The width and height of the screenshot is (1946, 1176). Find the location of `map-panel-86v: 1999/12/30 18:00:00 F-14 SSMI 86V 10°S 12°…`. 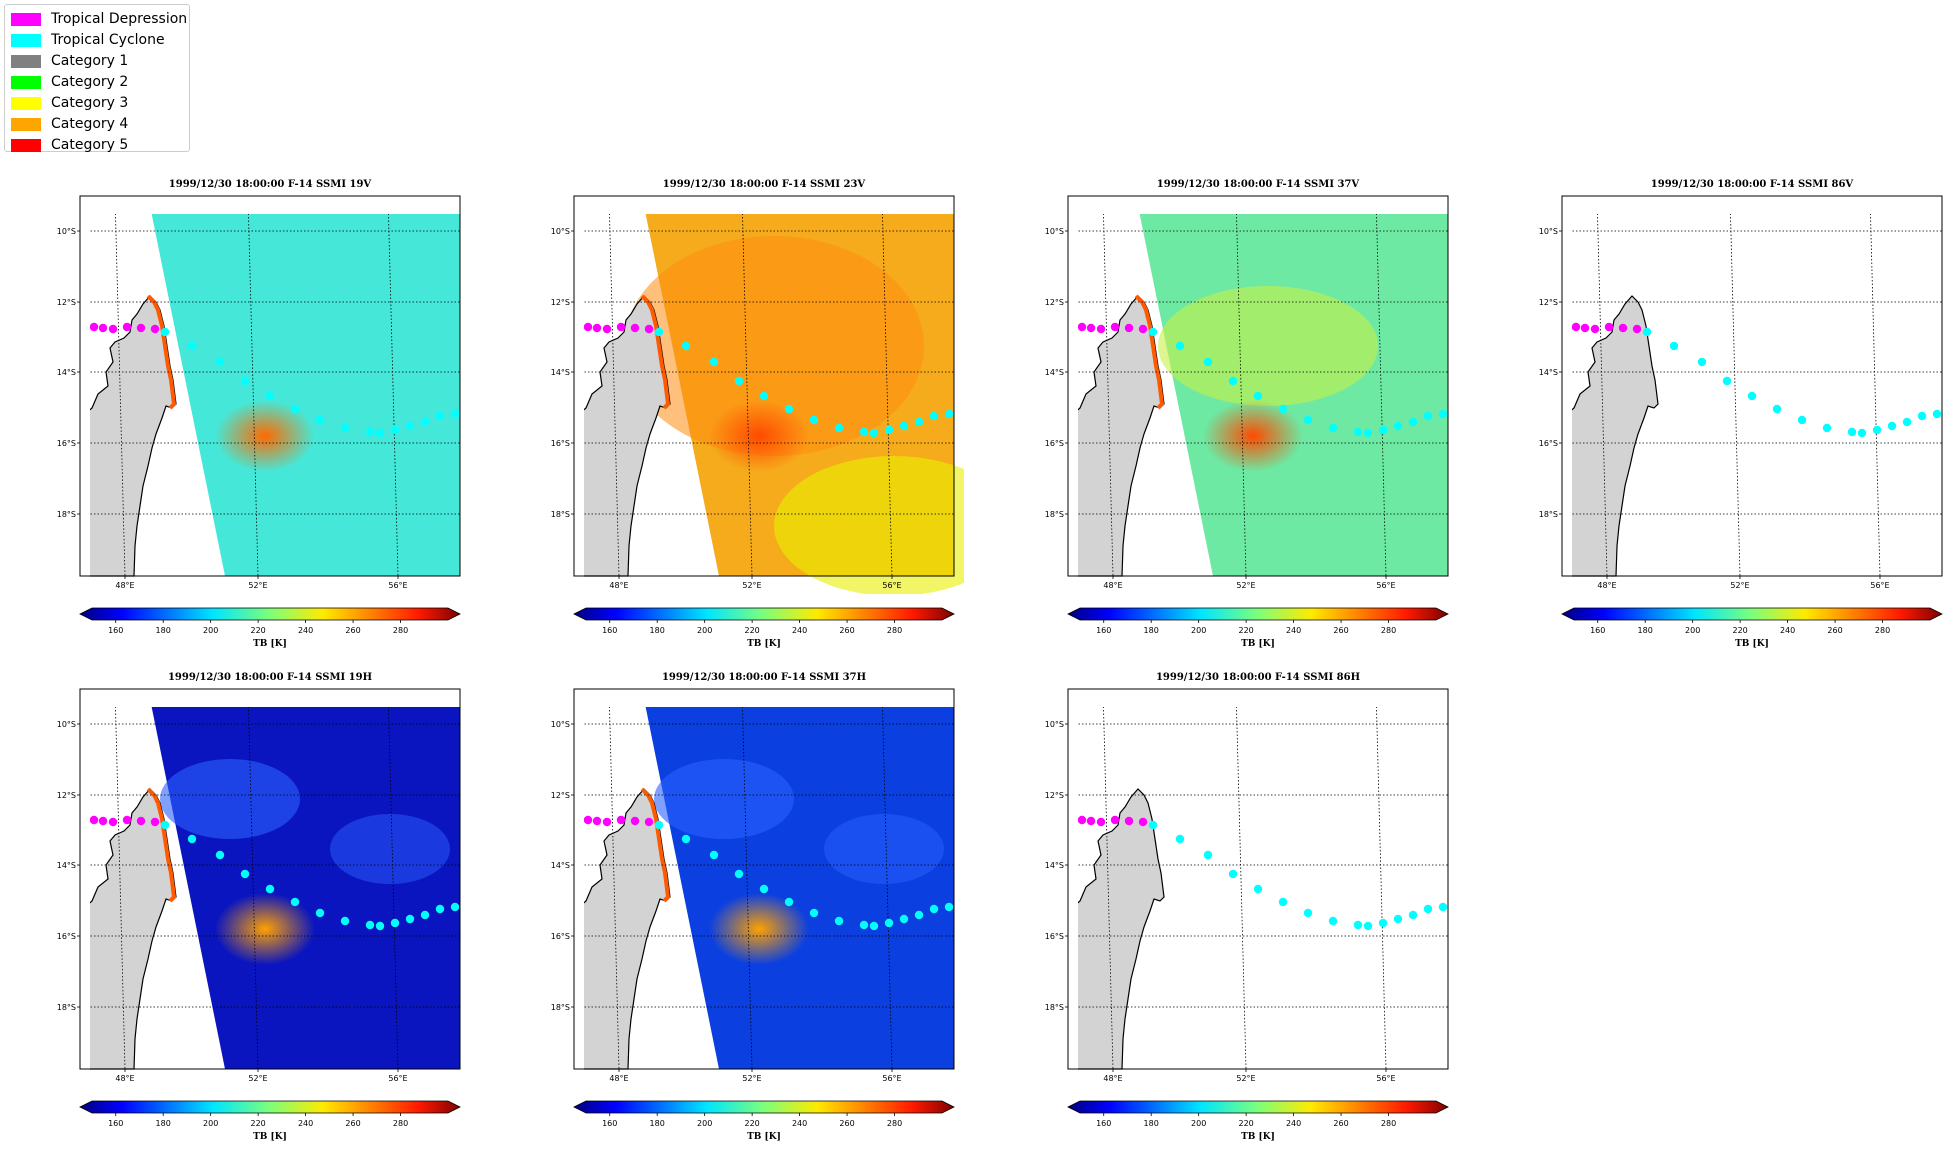

map-panel-86v: 1999/12/30 18:00:00 F-14 SSMI 86V 10°S 12°… is located at coordinates (1741, 414).